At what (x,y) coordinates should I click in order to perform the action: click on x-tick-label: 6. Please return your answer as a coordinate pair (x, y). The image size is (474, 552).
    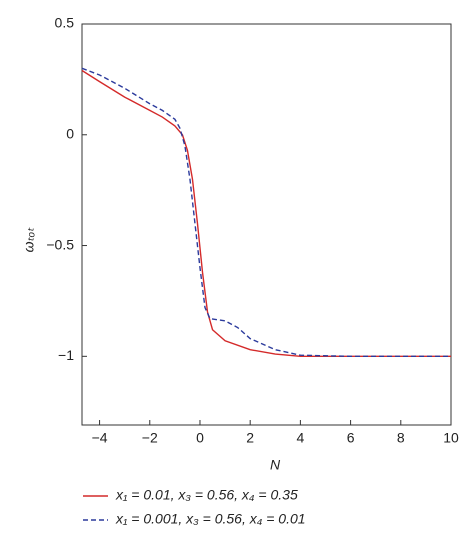
    Looking at the image, I should click on (351, 438).